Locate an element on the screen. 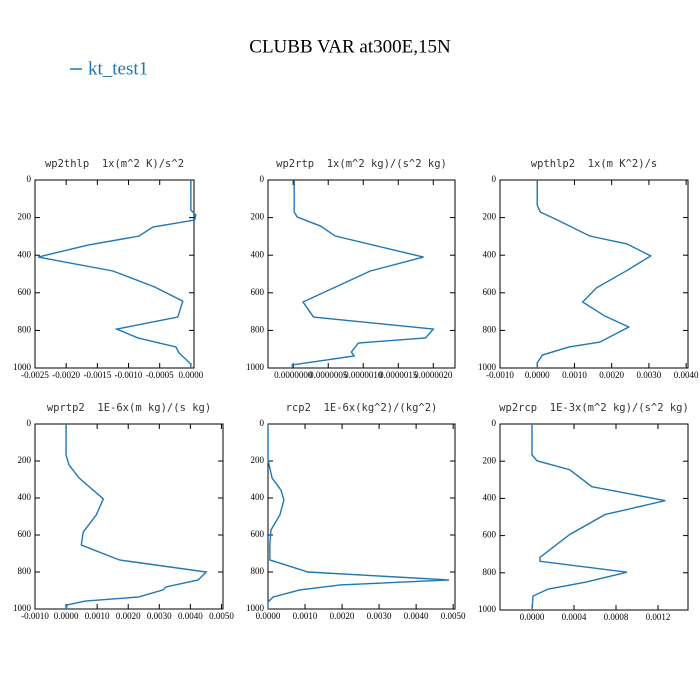 The image size is (700, 700). x-tick-label: 0.0000020 is located at coordinates (433, 375).